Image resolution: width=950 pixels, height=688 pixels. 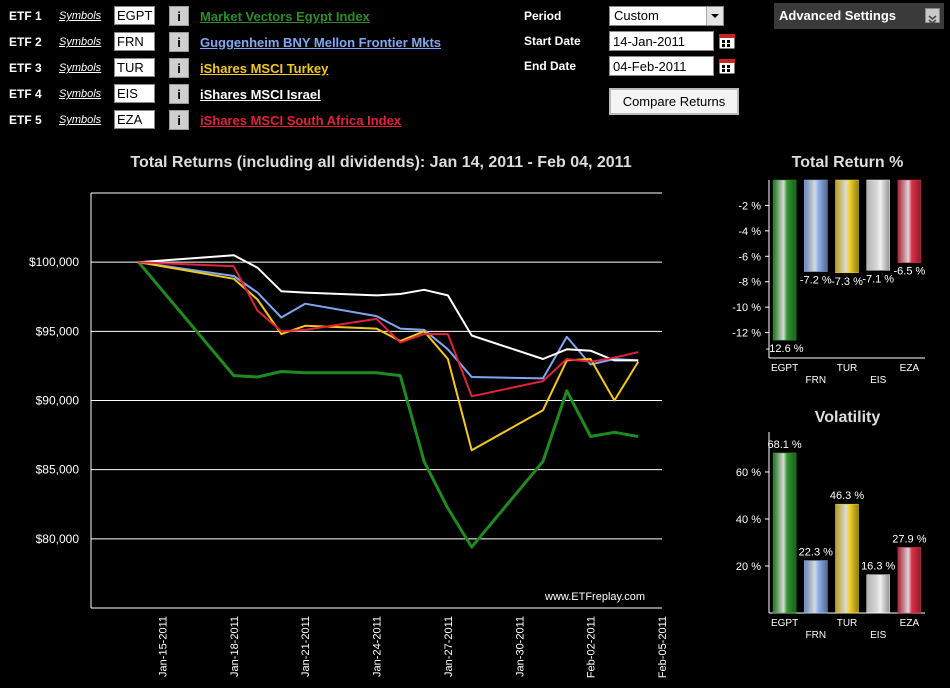 What do you see at coordinates (25, 68) in the screenshot?
I see `etf-label: ETF 3` at bounding box center [25, 68].